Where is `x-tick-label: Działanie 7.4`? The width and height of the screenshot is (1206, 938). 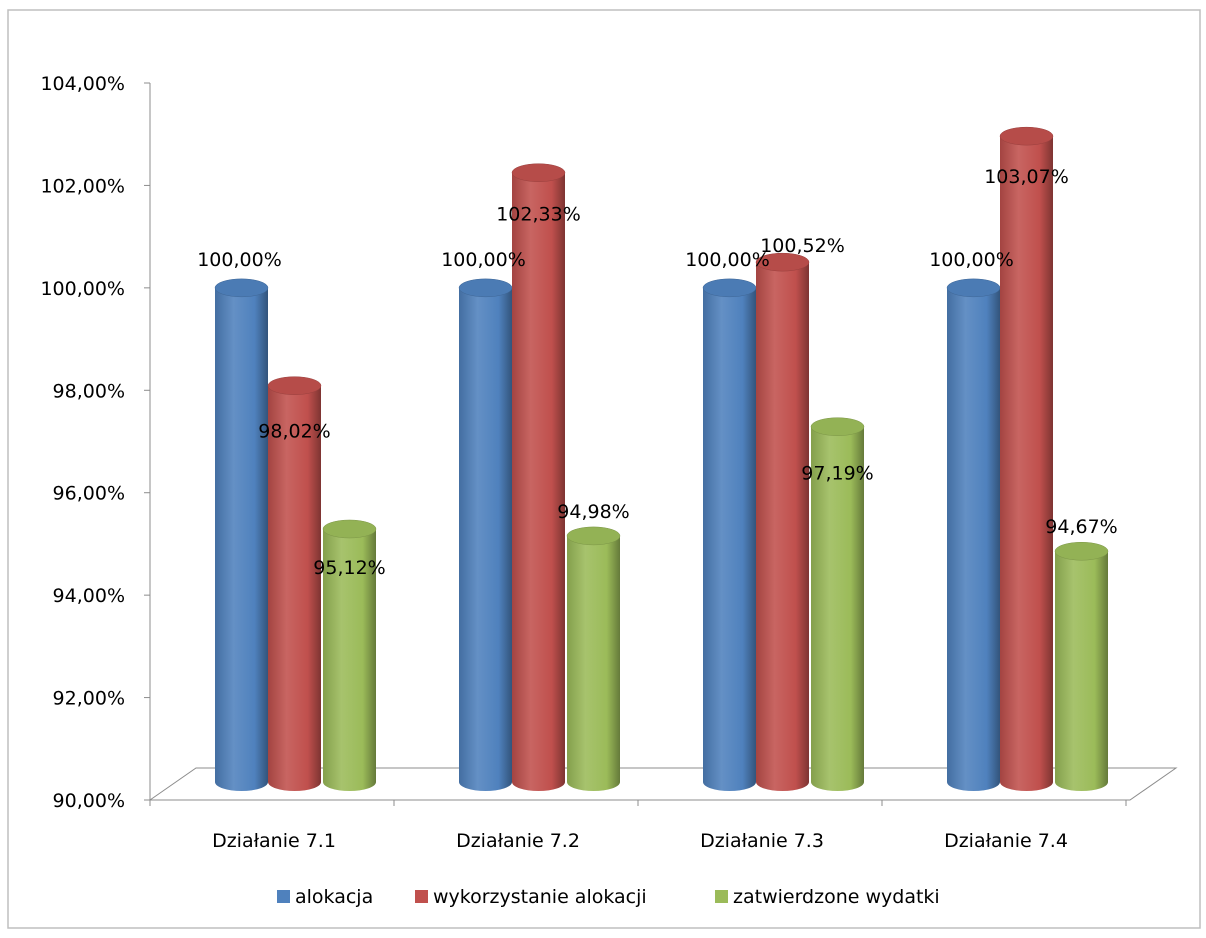 x-tick-label: Działanie 7.4 is located at coordinates (1006, 841).